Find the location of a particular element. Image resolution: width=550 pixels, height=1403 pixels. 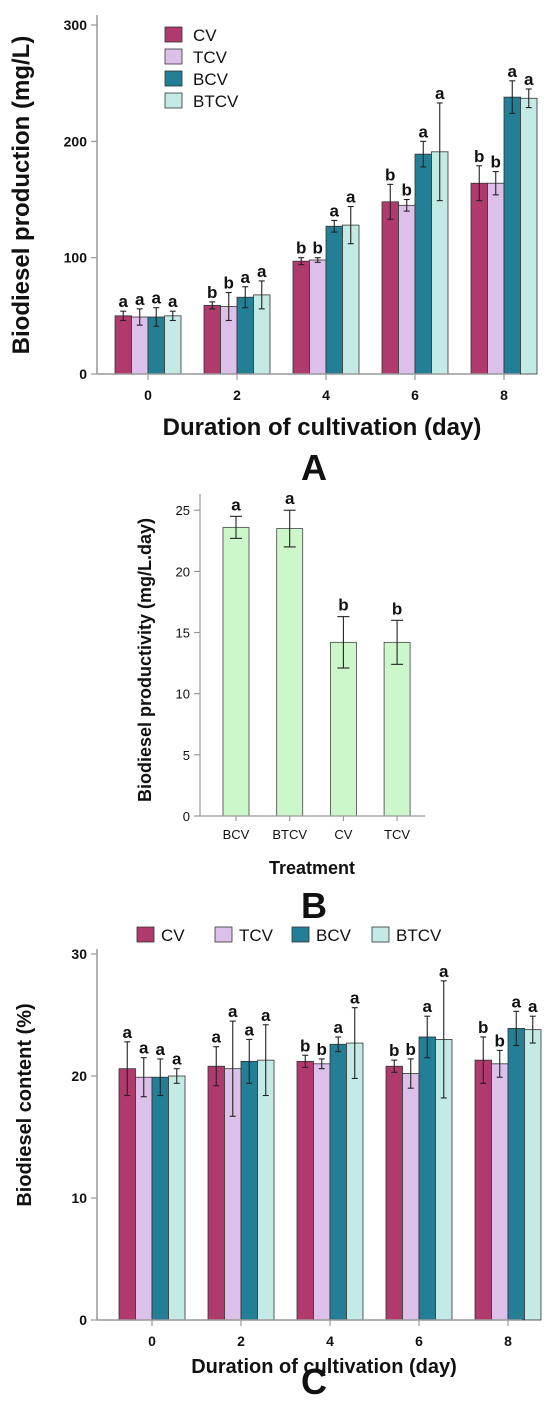

legend-swatch-tcv is located at coordinates (223, 934).